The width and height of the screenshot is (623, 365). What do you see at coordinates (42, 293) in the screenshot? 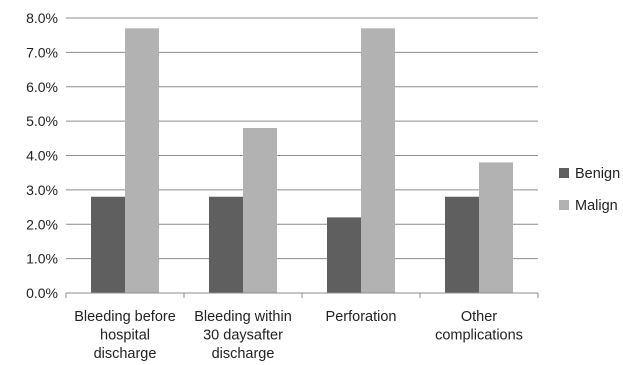
I see `y-tick-label: 0.0%` at bounding box center [42, 293].